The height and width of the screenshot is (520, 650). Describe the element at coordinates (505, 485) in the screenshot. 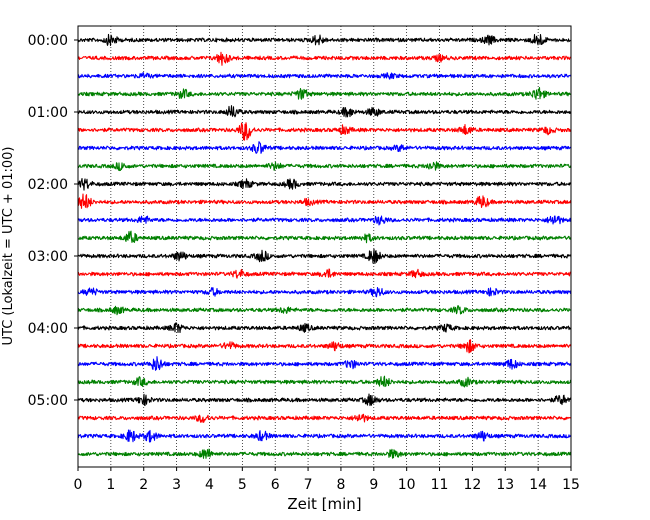

I see `x-tick-label: 13` at that location.